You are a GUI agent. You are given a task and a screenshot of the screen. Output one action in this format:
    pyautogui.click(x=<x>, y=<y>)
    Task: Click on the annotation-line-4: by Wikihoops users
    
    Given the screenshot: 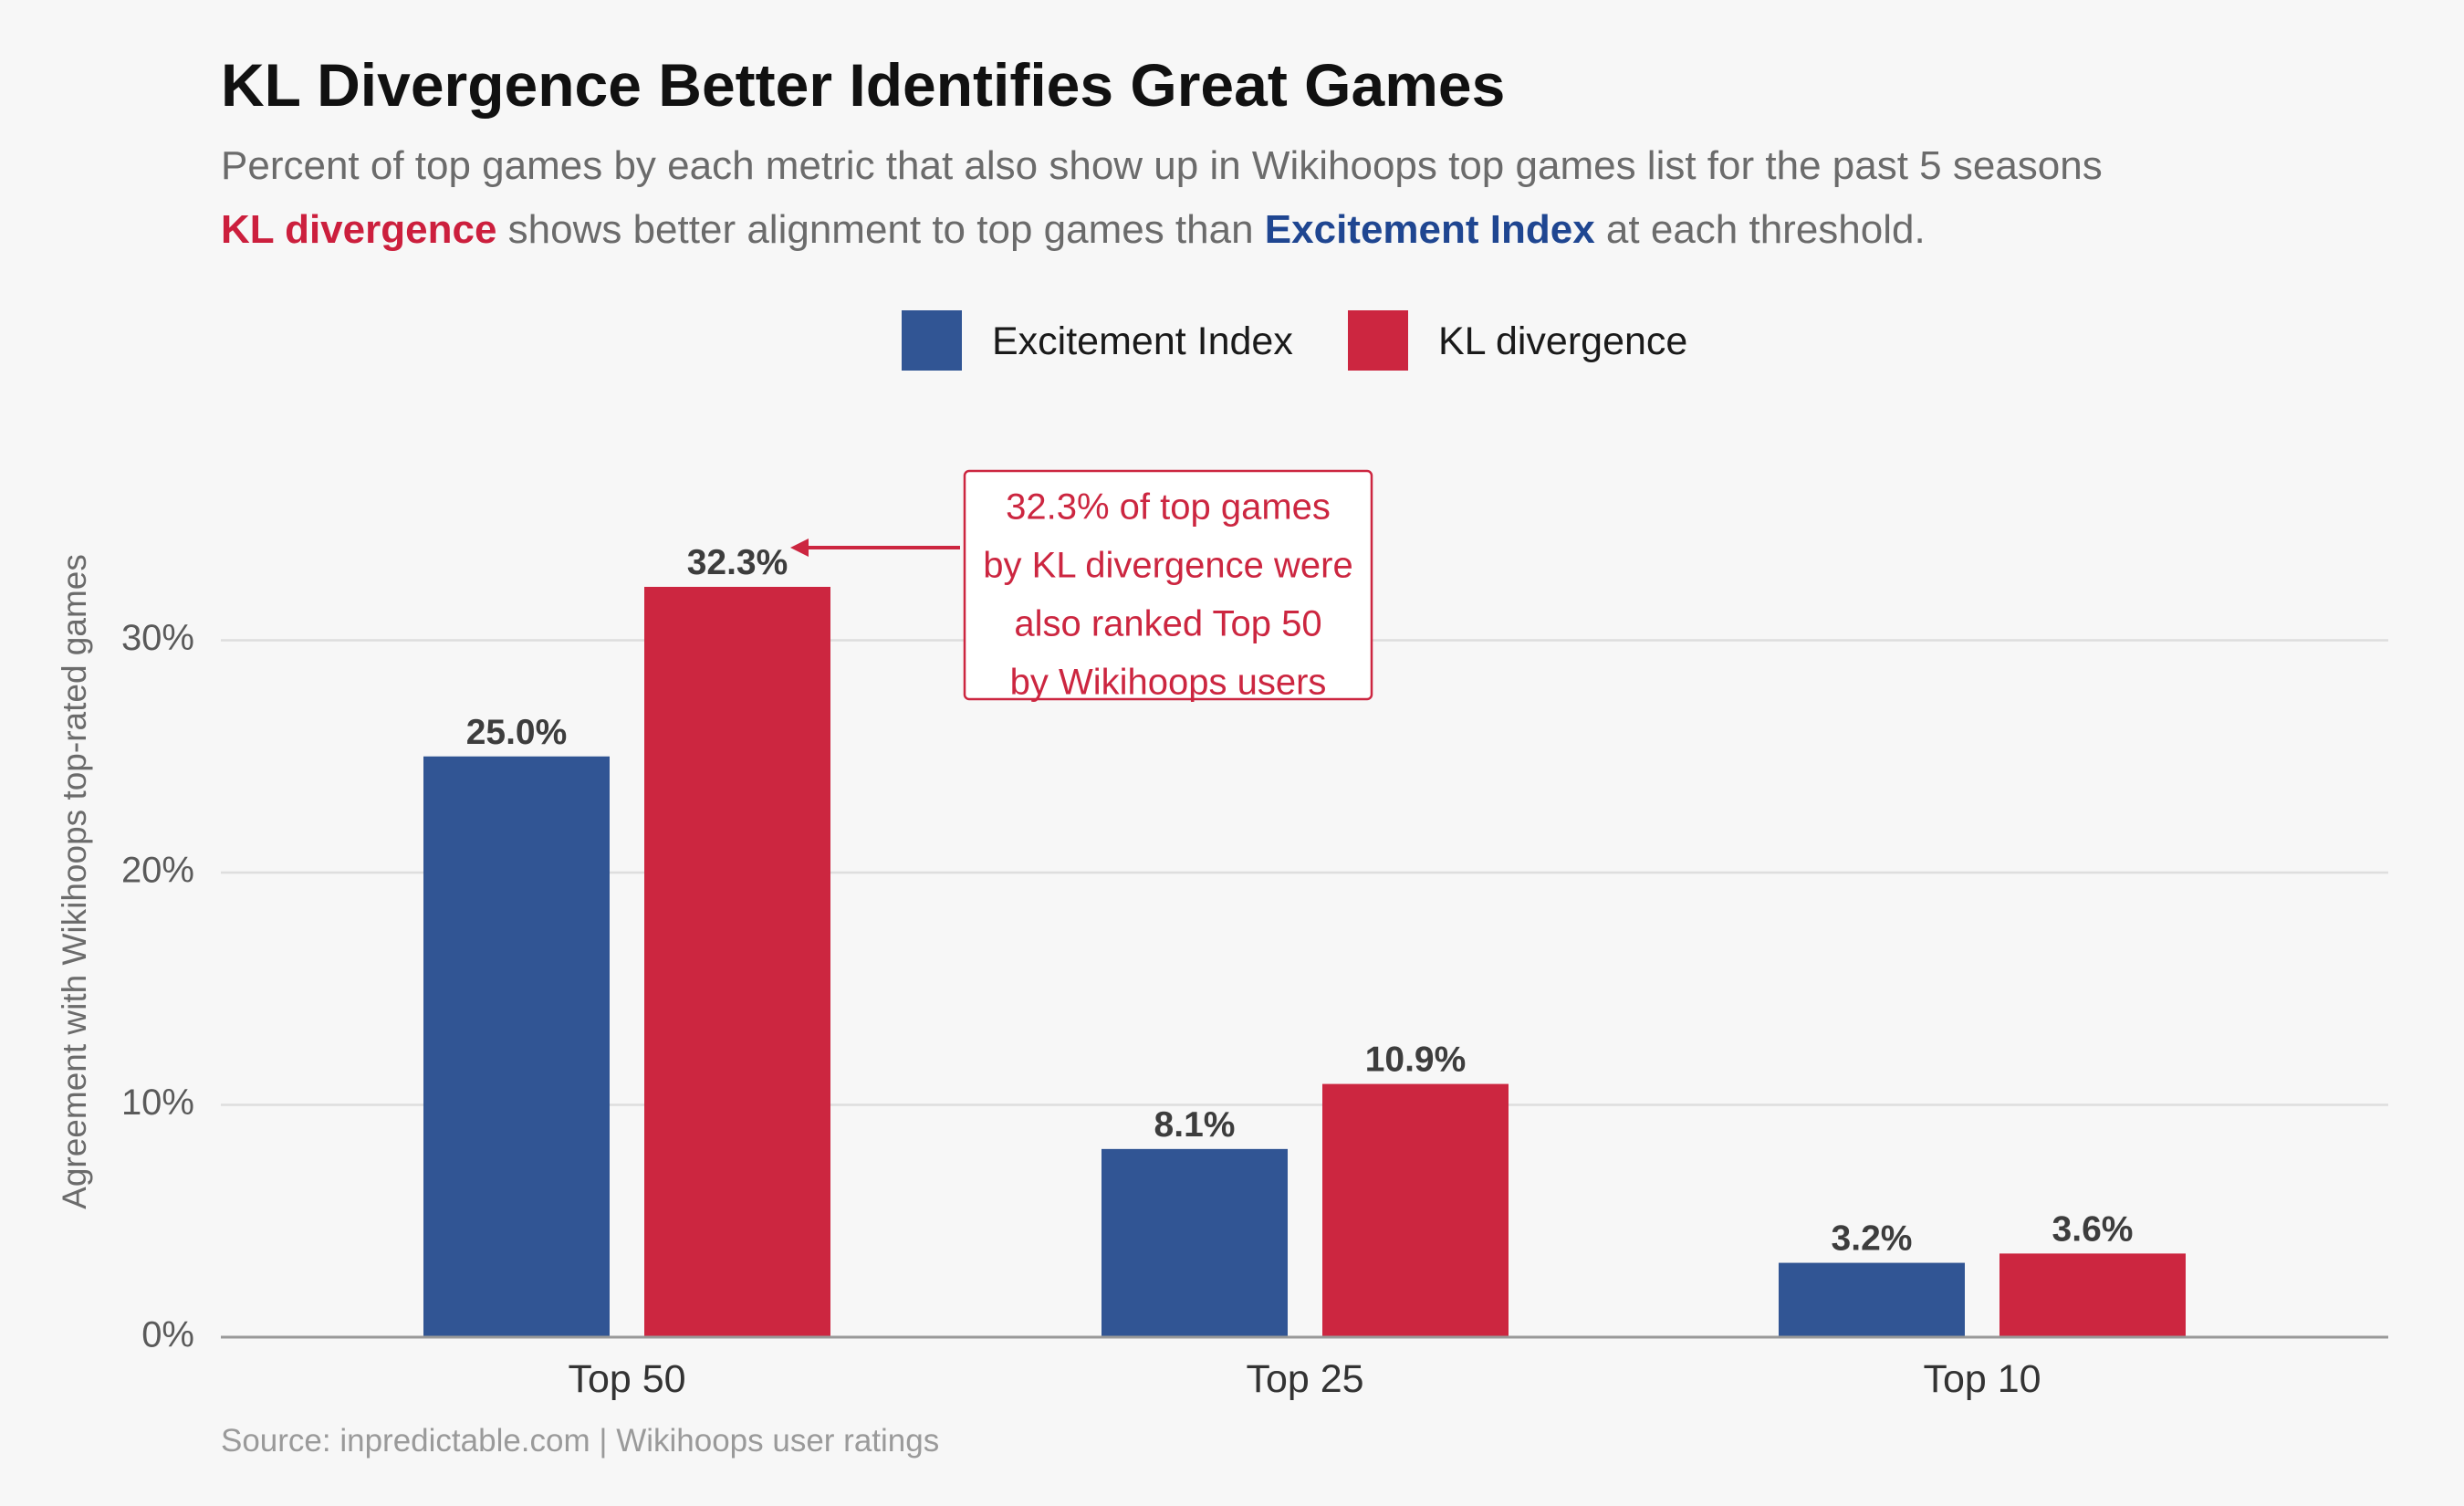 What is the action you would take?
    pyautogui.click(x=1168, y=683)
    